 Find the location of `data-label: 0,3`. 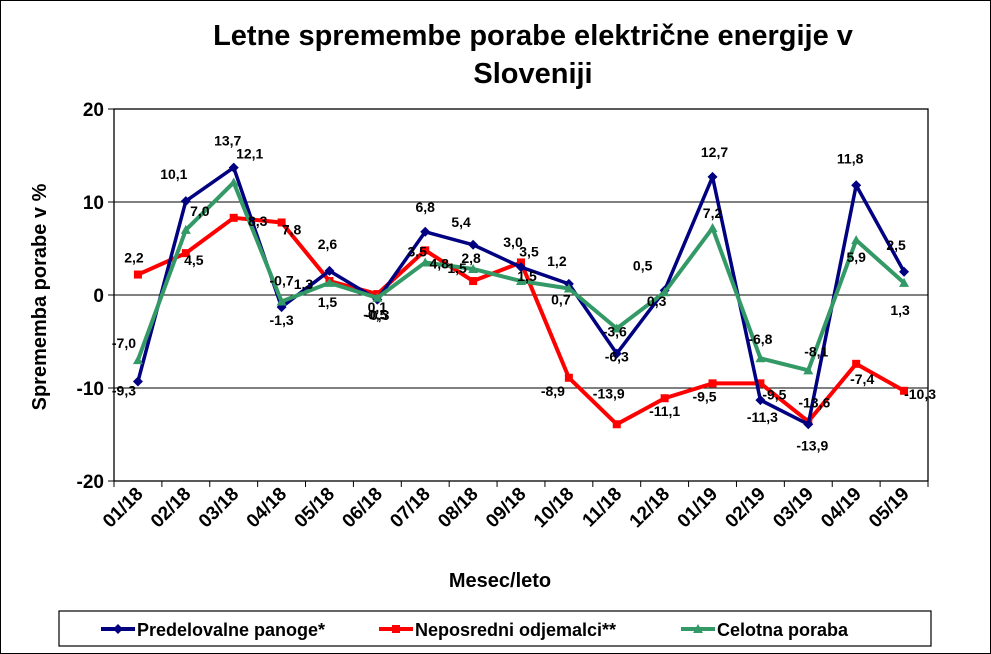

data-label: 0,3 is located at coordinates (657, 301).